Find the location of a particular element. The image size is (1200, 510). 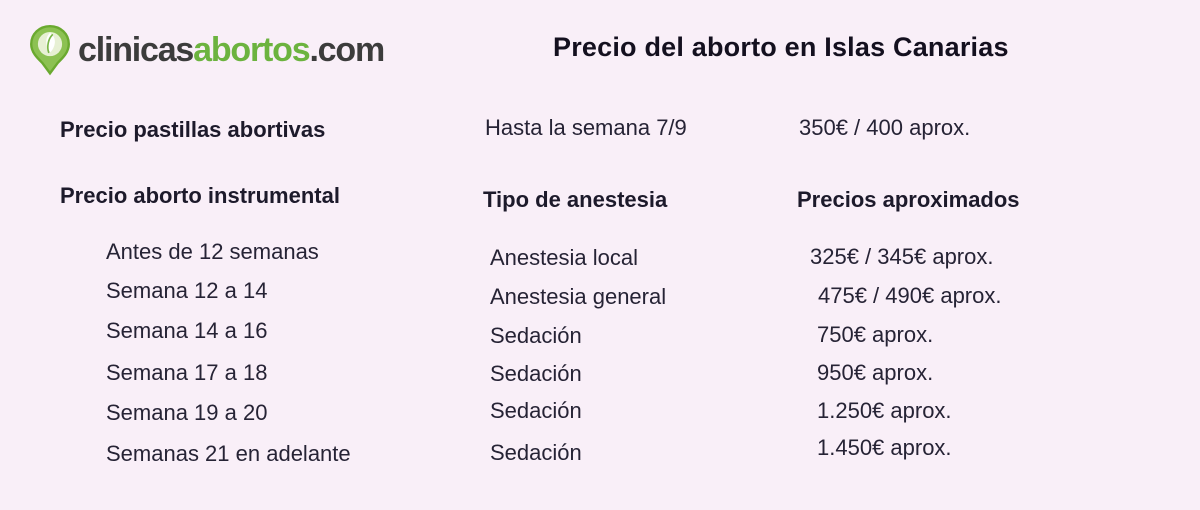

price-cell: 750€ aprox. is located at coordinates (875, 334).